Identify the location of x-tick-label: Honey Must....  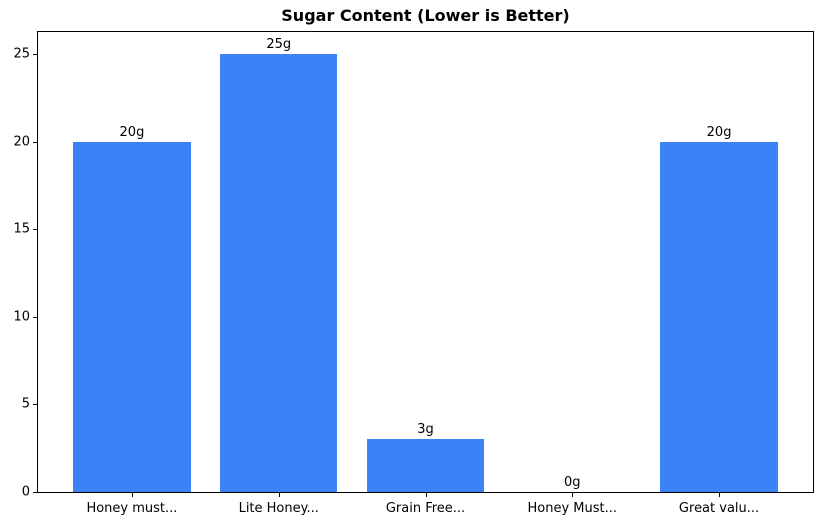
(572, 508).